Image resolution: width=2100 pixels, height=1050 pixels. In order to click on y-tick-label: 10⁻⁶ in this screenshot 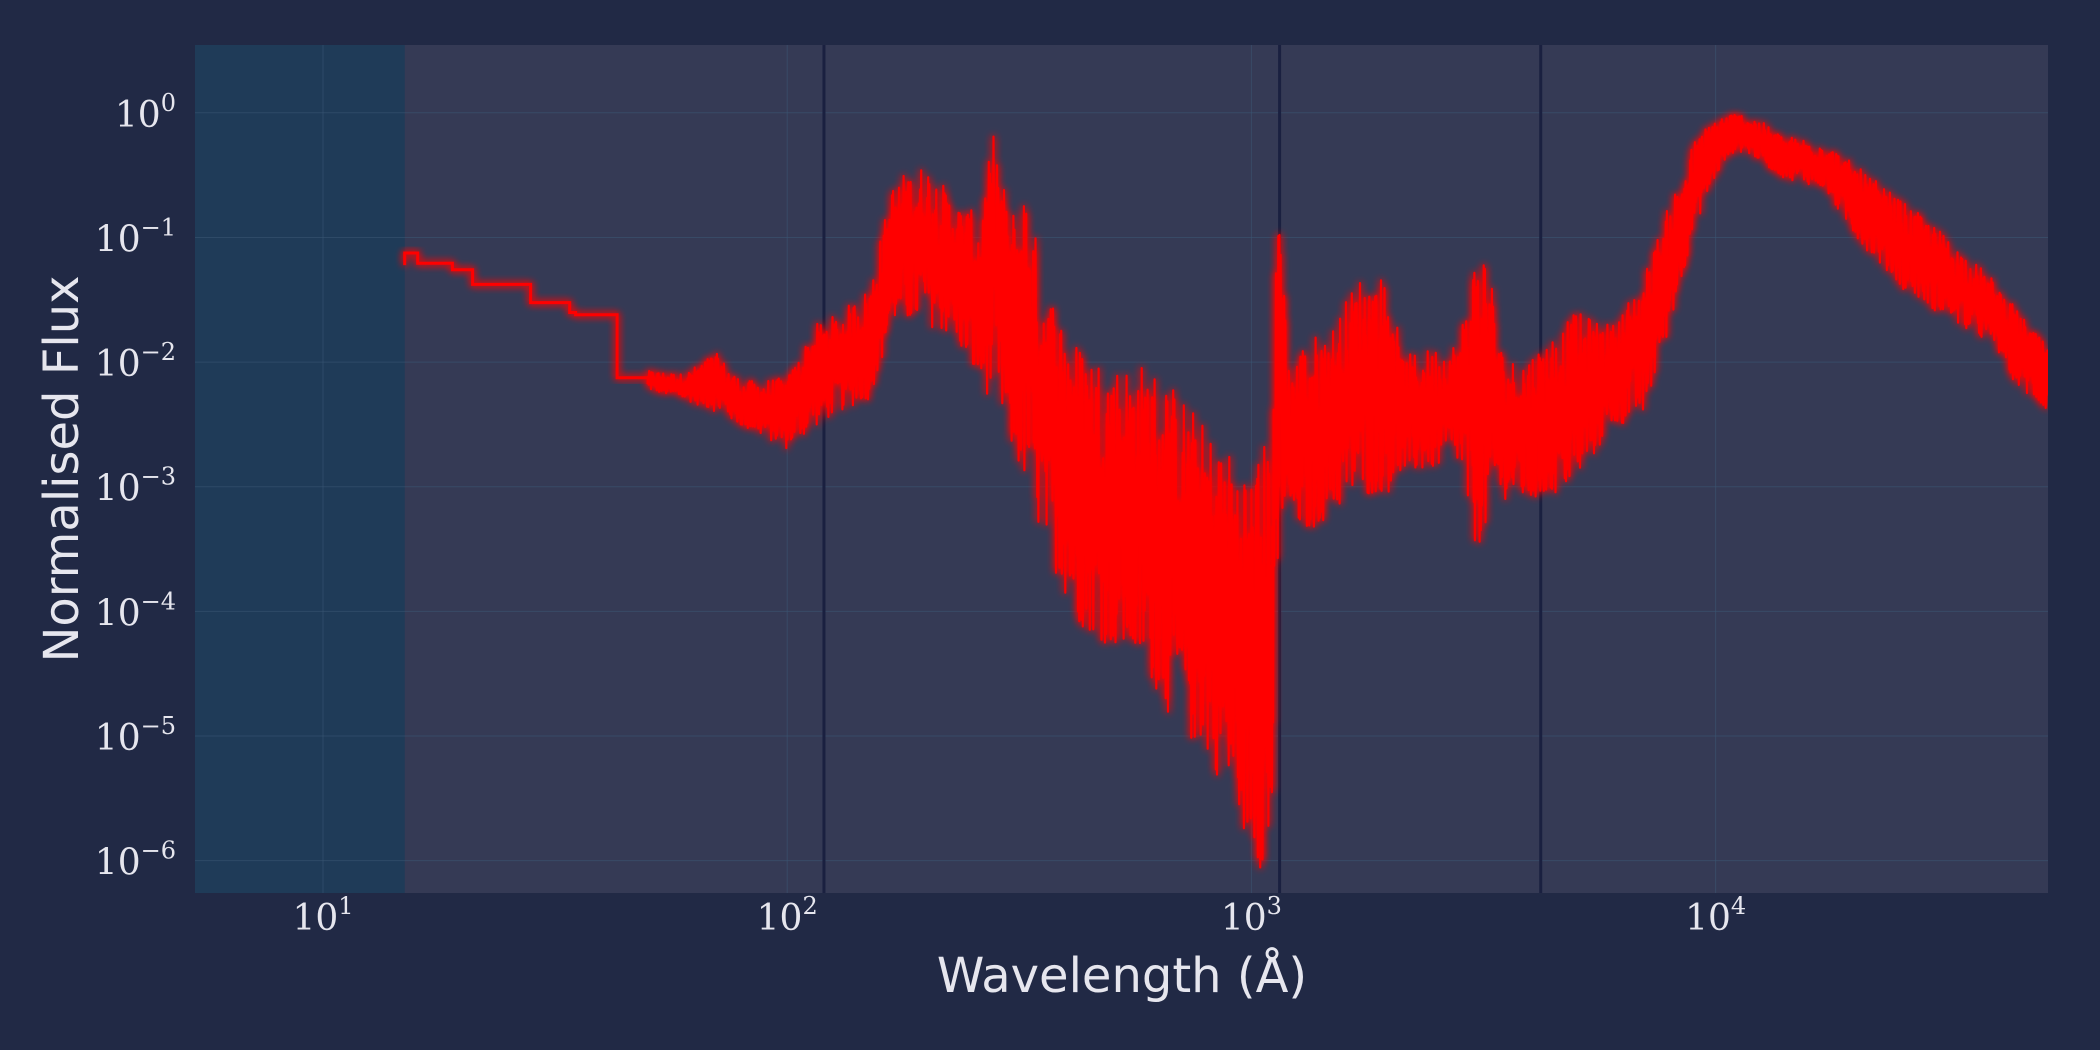, I will do `click(135, 860)`.